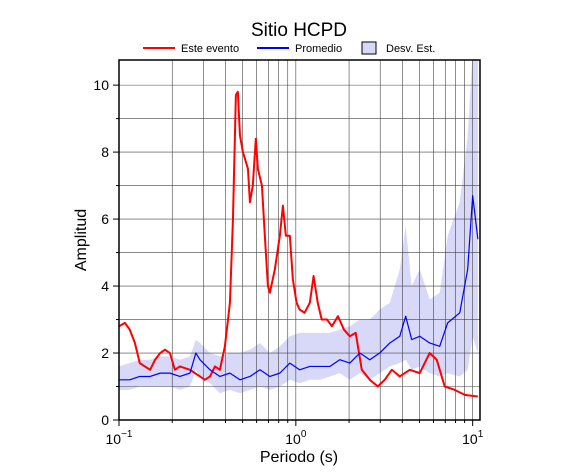  I want to click on x-axis-label: Periodo (s), so click(299, 457).